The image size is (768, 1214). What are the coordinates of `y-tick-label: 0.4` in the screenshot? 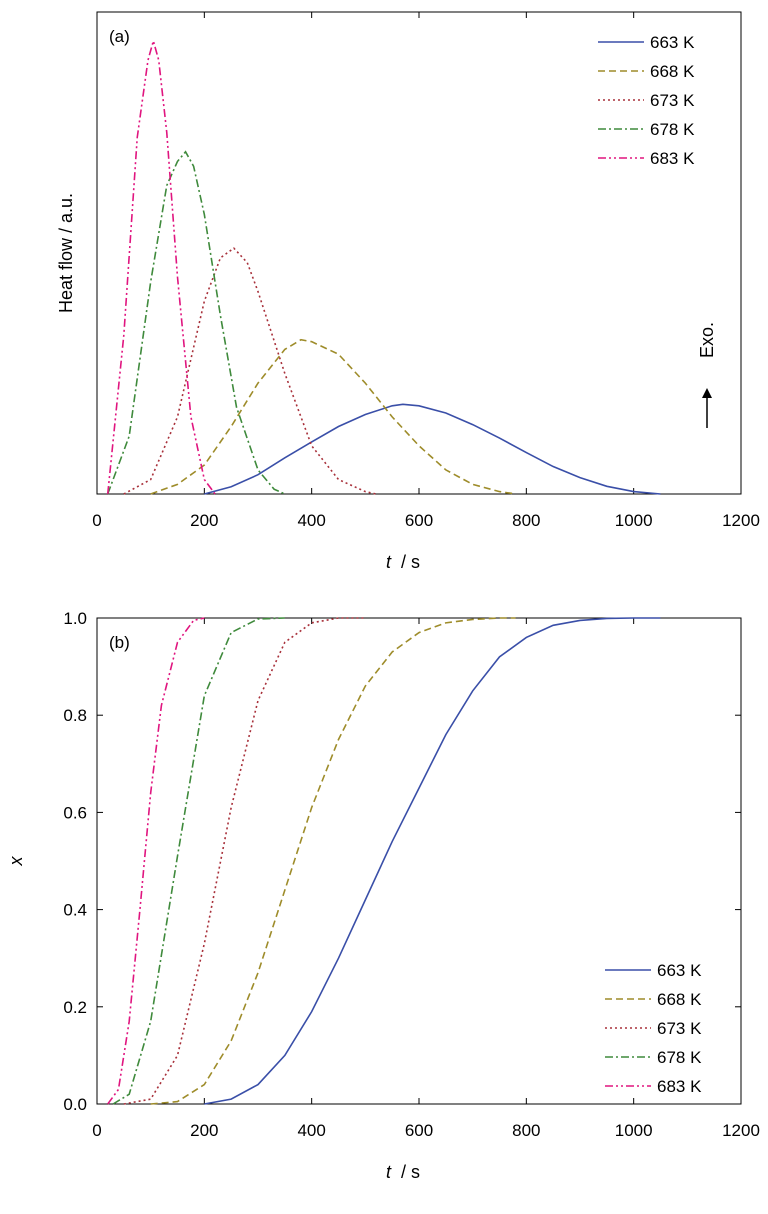 It's located at (75, 910).